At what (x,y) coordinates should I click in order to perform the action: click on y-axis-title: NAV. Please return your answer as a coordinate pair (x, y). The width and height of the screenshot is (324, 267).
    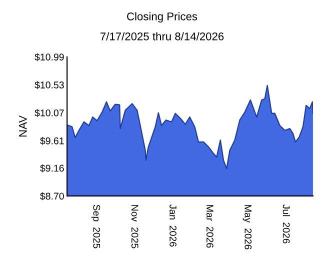
    Looking at the image, I should click on (23, 126).